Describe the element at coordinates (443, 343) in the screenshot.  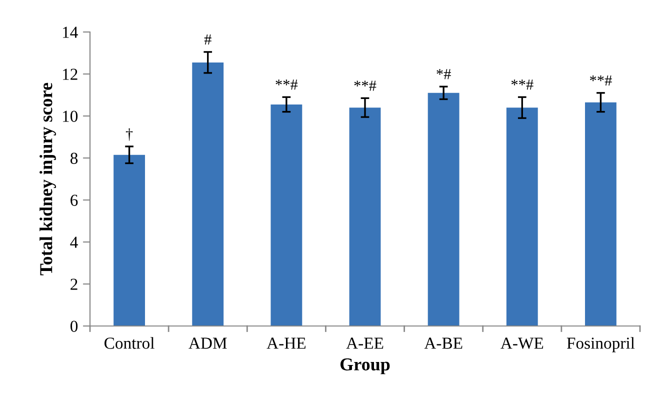
I see `x-tick-label: A-BE` at that location.